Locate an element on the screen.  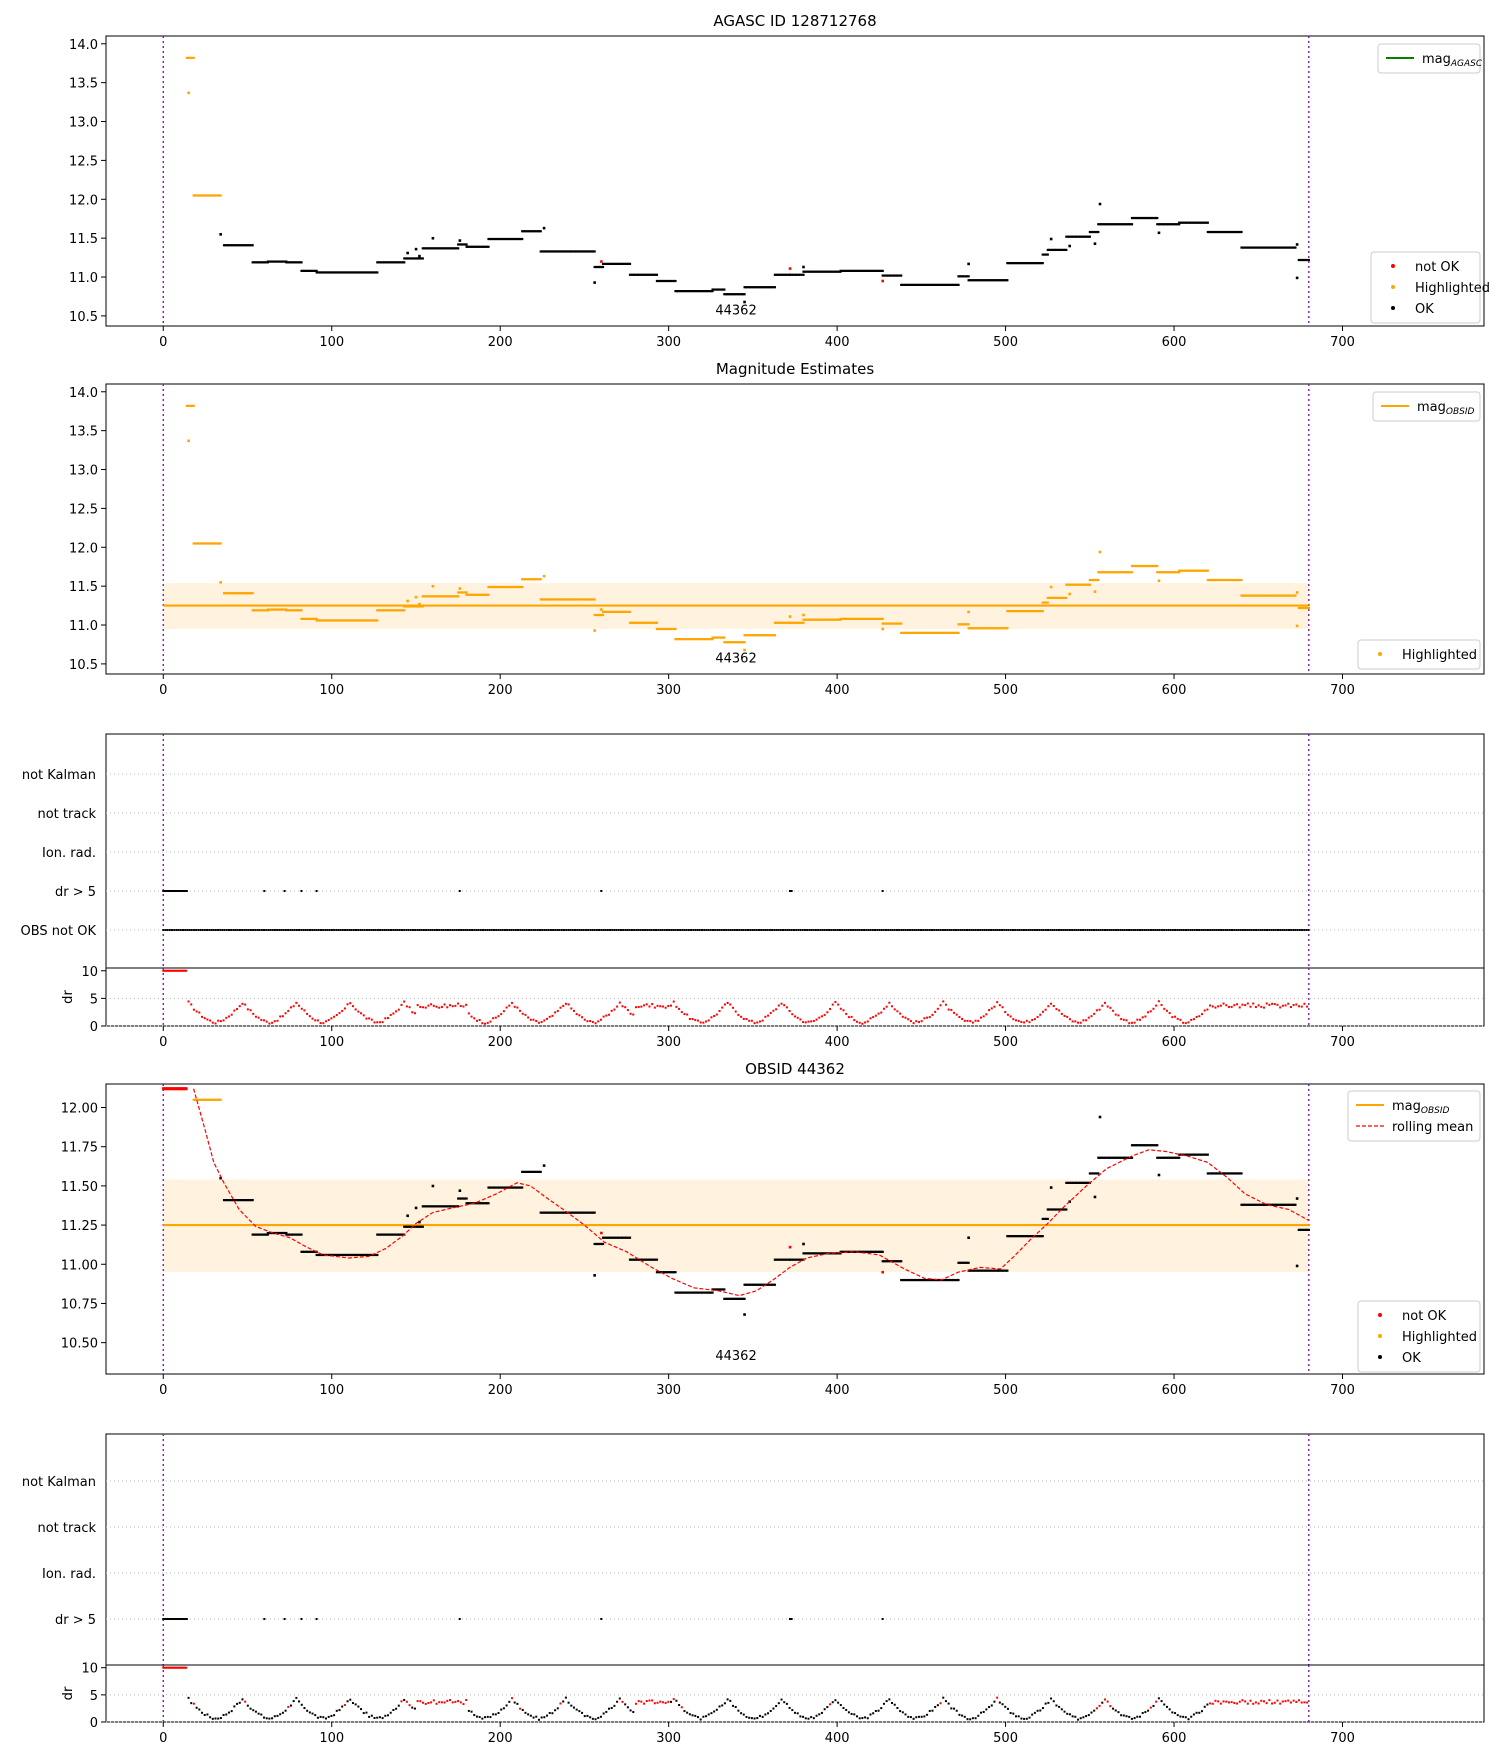
legend-point-swatch is located at coordinates (1380, 1336).